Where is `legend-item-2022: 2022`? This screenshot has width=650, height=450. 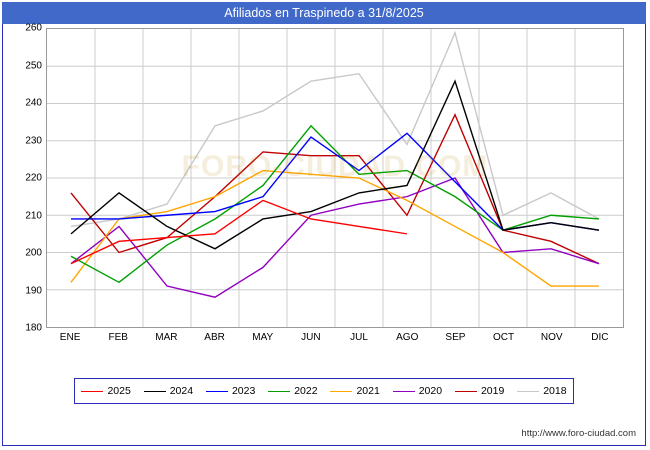
legend-item-2022: 2022 is located at coordinates (293, 391).